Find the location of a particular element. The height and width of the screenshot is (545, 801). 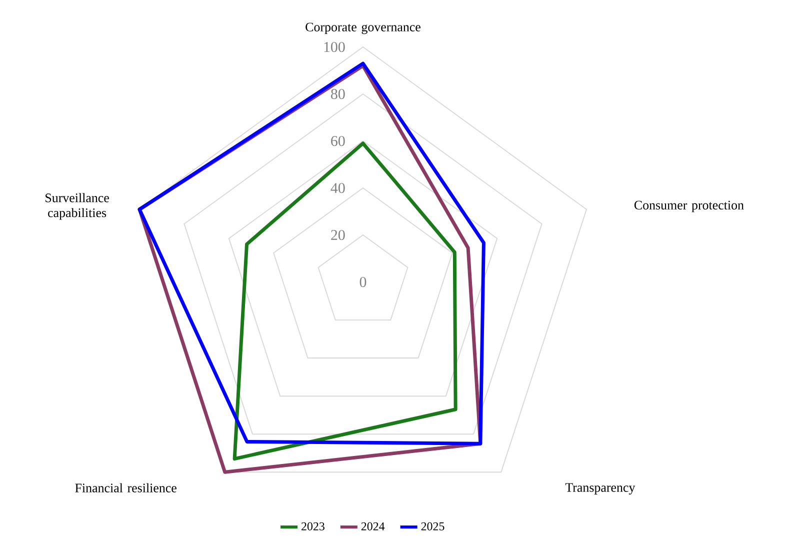

spoke-label: Financial resilience is located at coordinates (125, 487).